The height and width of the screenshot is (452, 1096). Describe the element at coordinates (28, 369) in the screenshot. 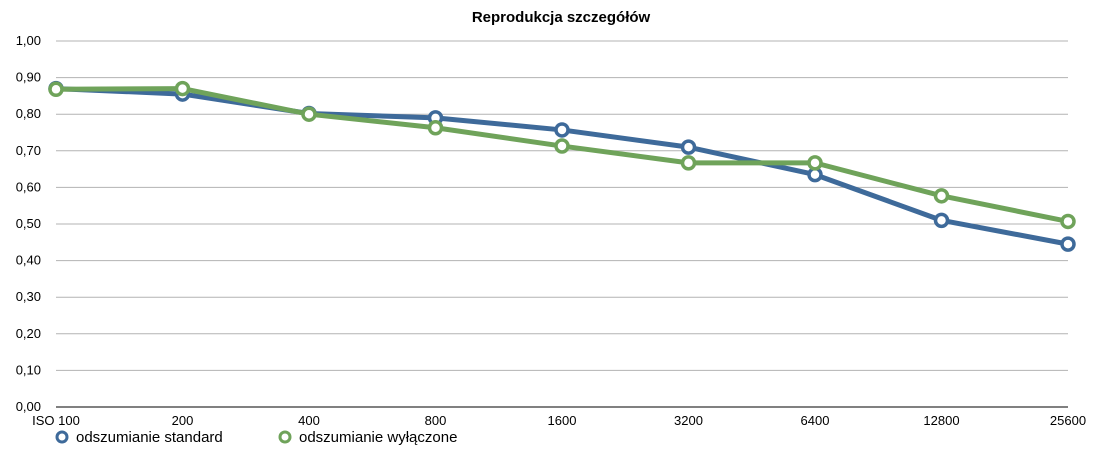

I see `y-tick-label: 0,10` at that location.